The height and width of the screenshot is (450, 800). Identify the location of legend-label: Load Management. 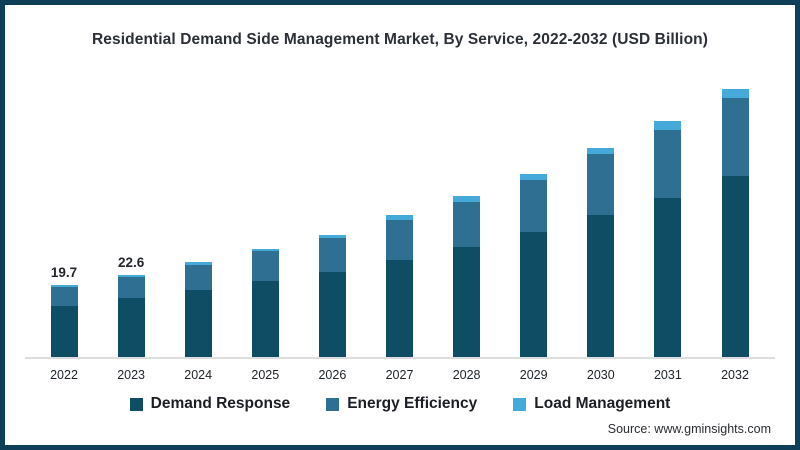
(602, 403).